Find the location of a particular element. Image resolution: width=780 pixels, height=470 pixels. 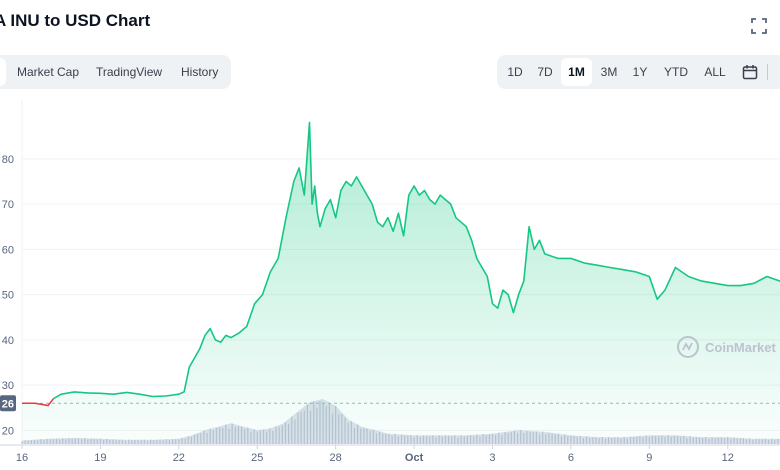

current-price-label: 26 is located at coordinates (8, 404).